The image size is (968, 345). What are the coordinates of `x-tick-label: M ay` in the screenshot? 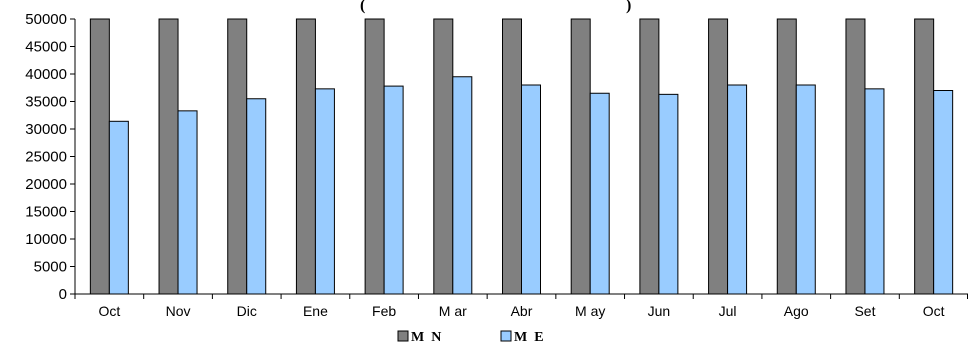 It's located at (590, 311).